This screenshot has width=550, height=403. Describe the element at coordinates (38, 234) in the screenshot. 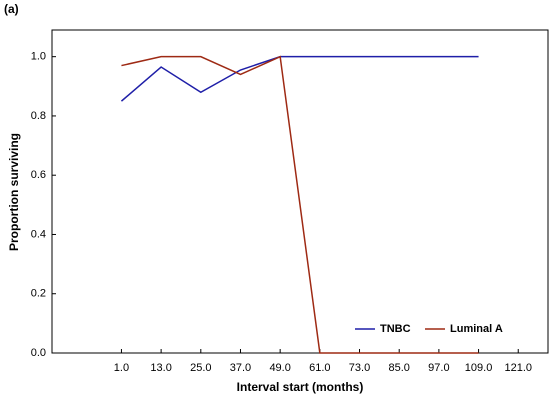

I see `y-tick-label: 0.4` at that location.